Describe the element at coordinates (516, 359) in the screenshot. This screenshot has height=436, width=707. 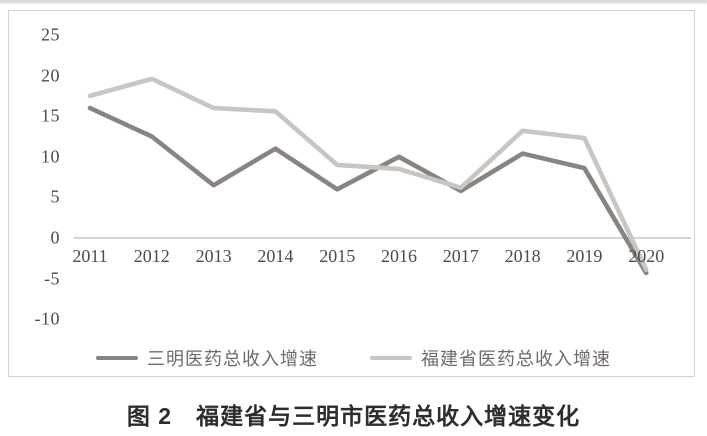
I see `legend-label-fujian: 福建省医药总收入增速` at that location.